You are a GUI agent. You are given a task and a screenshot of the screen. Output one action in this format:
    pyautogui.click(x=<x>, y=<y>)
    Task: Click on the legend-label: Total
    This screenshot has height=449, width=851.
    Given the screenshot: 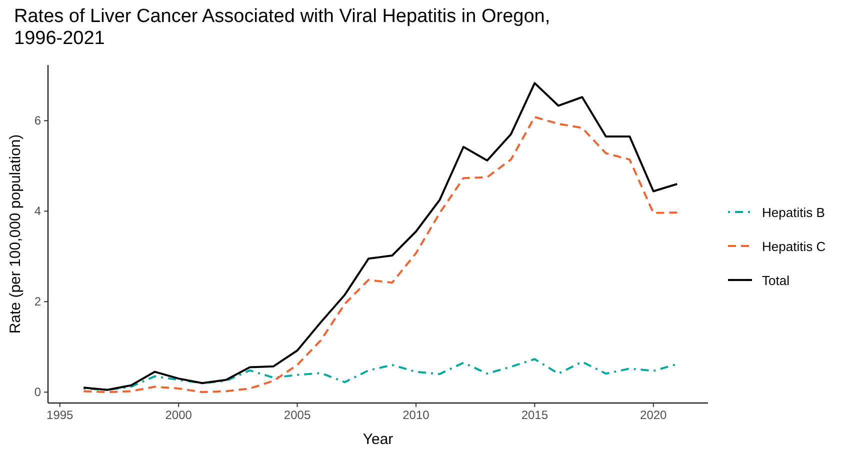 What is the action you would take?
    pyautogui.click(x=776, y=280)
    